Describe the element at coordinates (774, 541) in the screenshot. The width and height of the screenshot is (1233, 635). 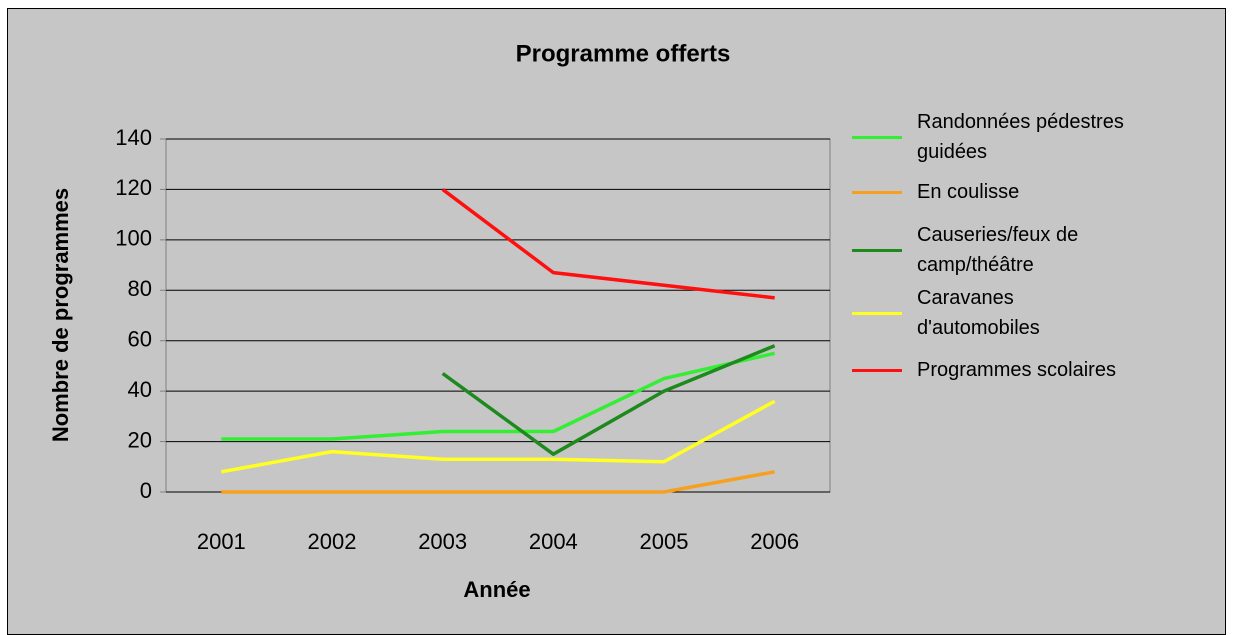
I see `x-tick-label: 2006` at that location.